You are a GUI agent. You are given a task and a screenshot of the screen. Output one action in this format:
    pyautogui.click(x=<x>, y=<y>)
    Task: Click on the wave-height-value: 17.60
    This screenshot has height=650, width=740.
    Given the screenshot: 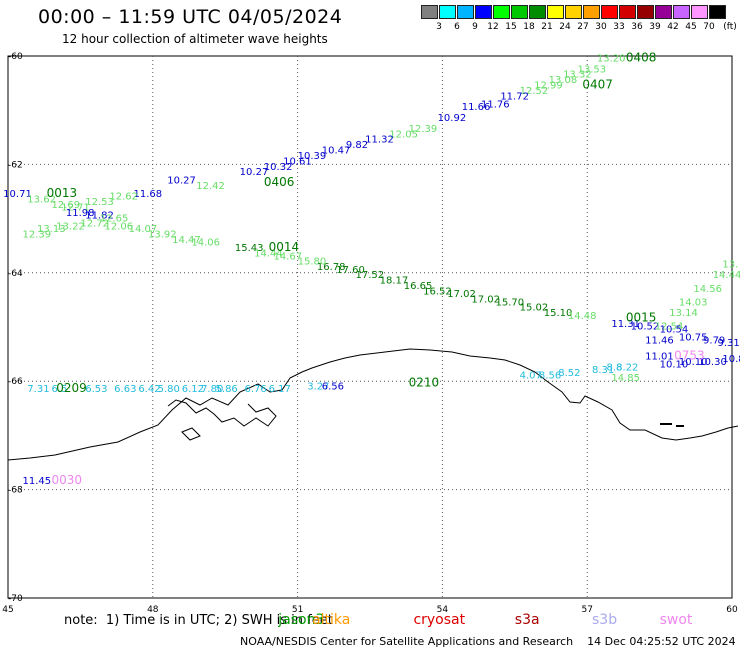 What is the action you would take?
    pyautogui.click(x=350, y=270)
    